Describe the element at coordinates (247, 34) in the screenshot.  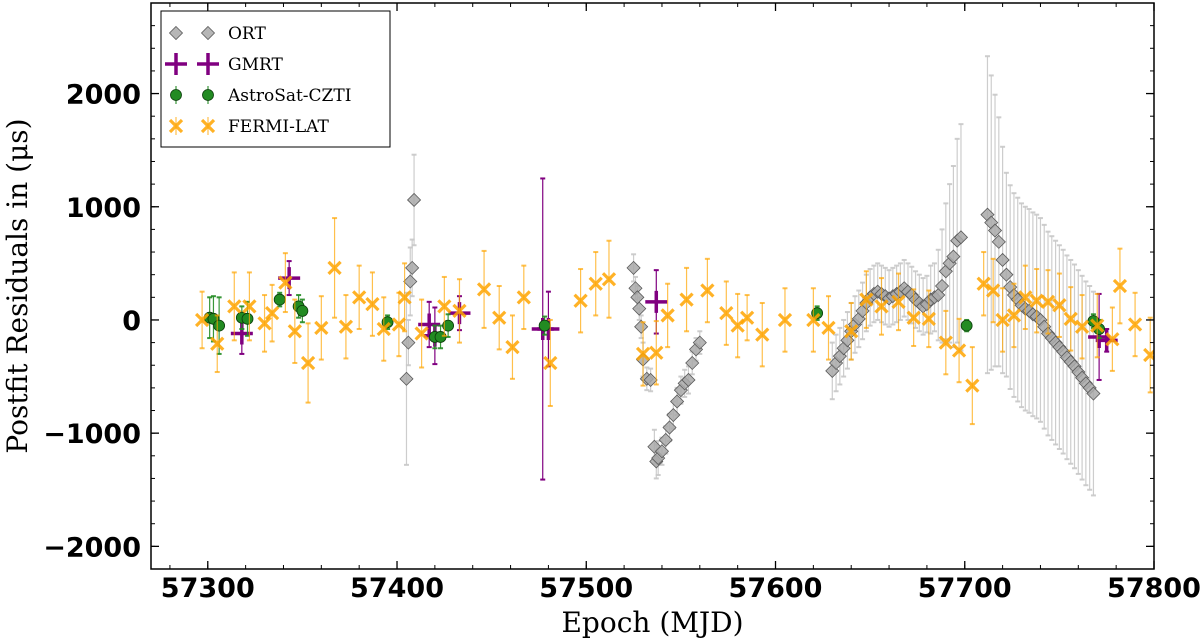
I see `legend-label-ort: ORT` at that location.